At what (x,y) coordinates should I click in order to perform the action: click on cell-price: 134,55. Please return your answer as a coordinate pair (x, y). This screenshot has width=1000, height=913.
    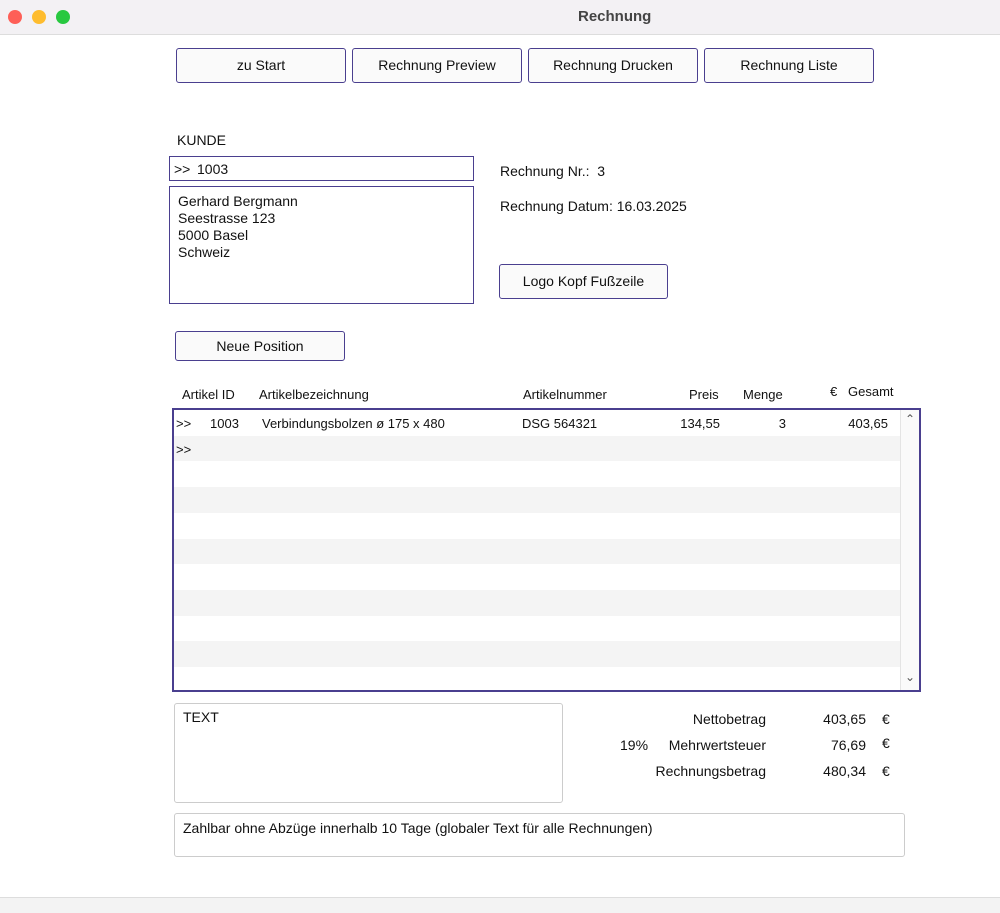
    Looking at the image, I should click on (700, 423).